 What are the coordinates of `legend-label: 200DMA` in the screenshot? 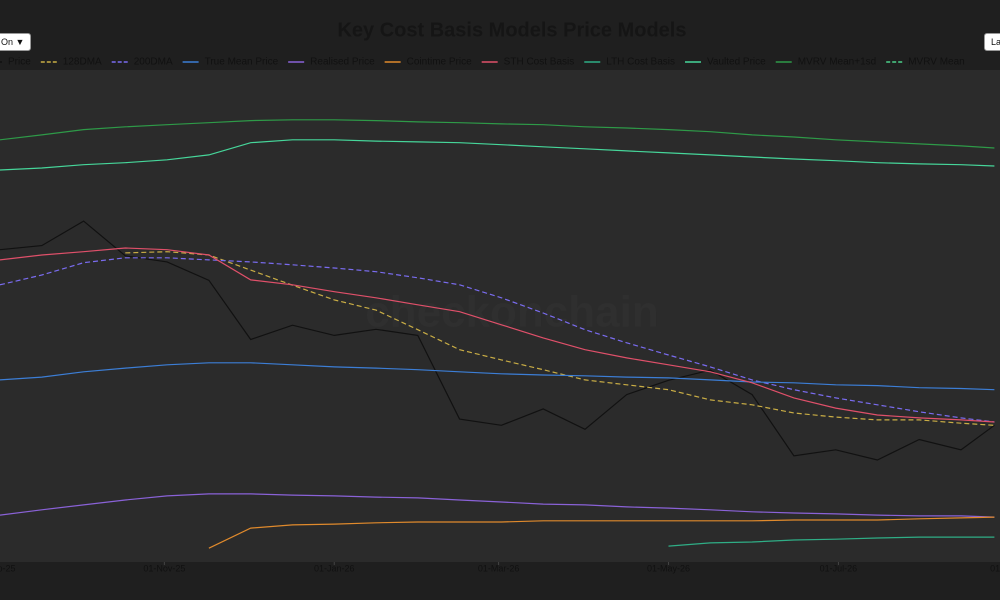 It's located at (153, 62).